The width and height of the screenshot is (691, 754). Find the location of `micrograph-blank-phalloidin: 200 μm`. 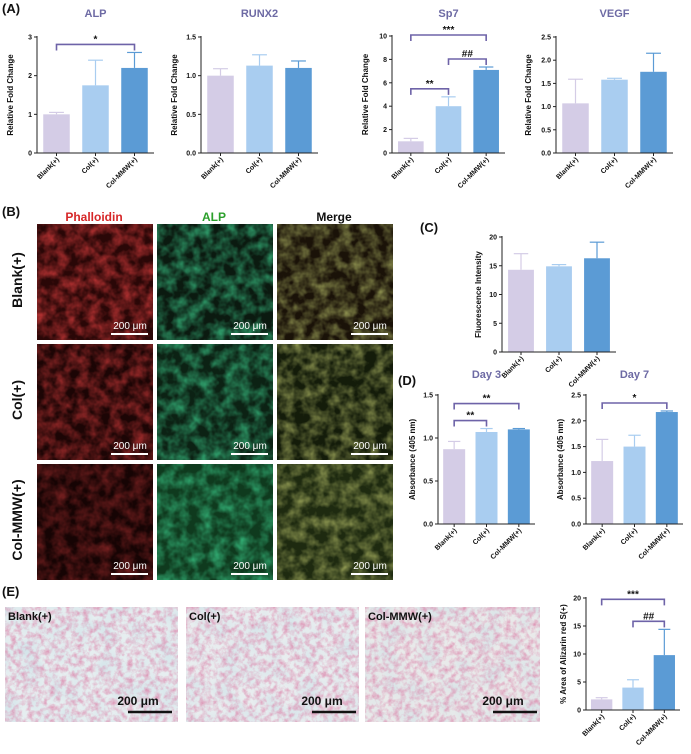

micrograph-blank-phalloidin: 200 μm is located at coordinates (95, 282).